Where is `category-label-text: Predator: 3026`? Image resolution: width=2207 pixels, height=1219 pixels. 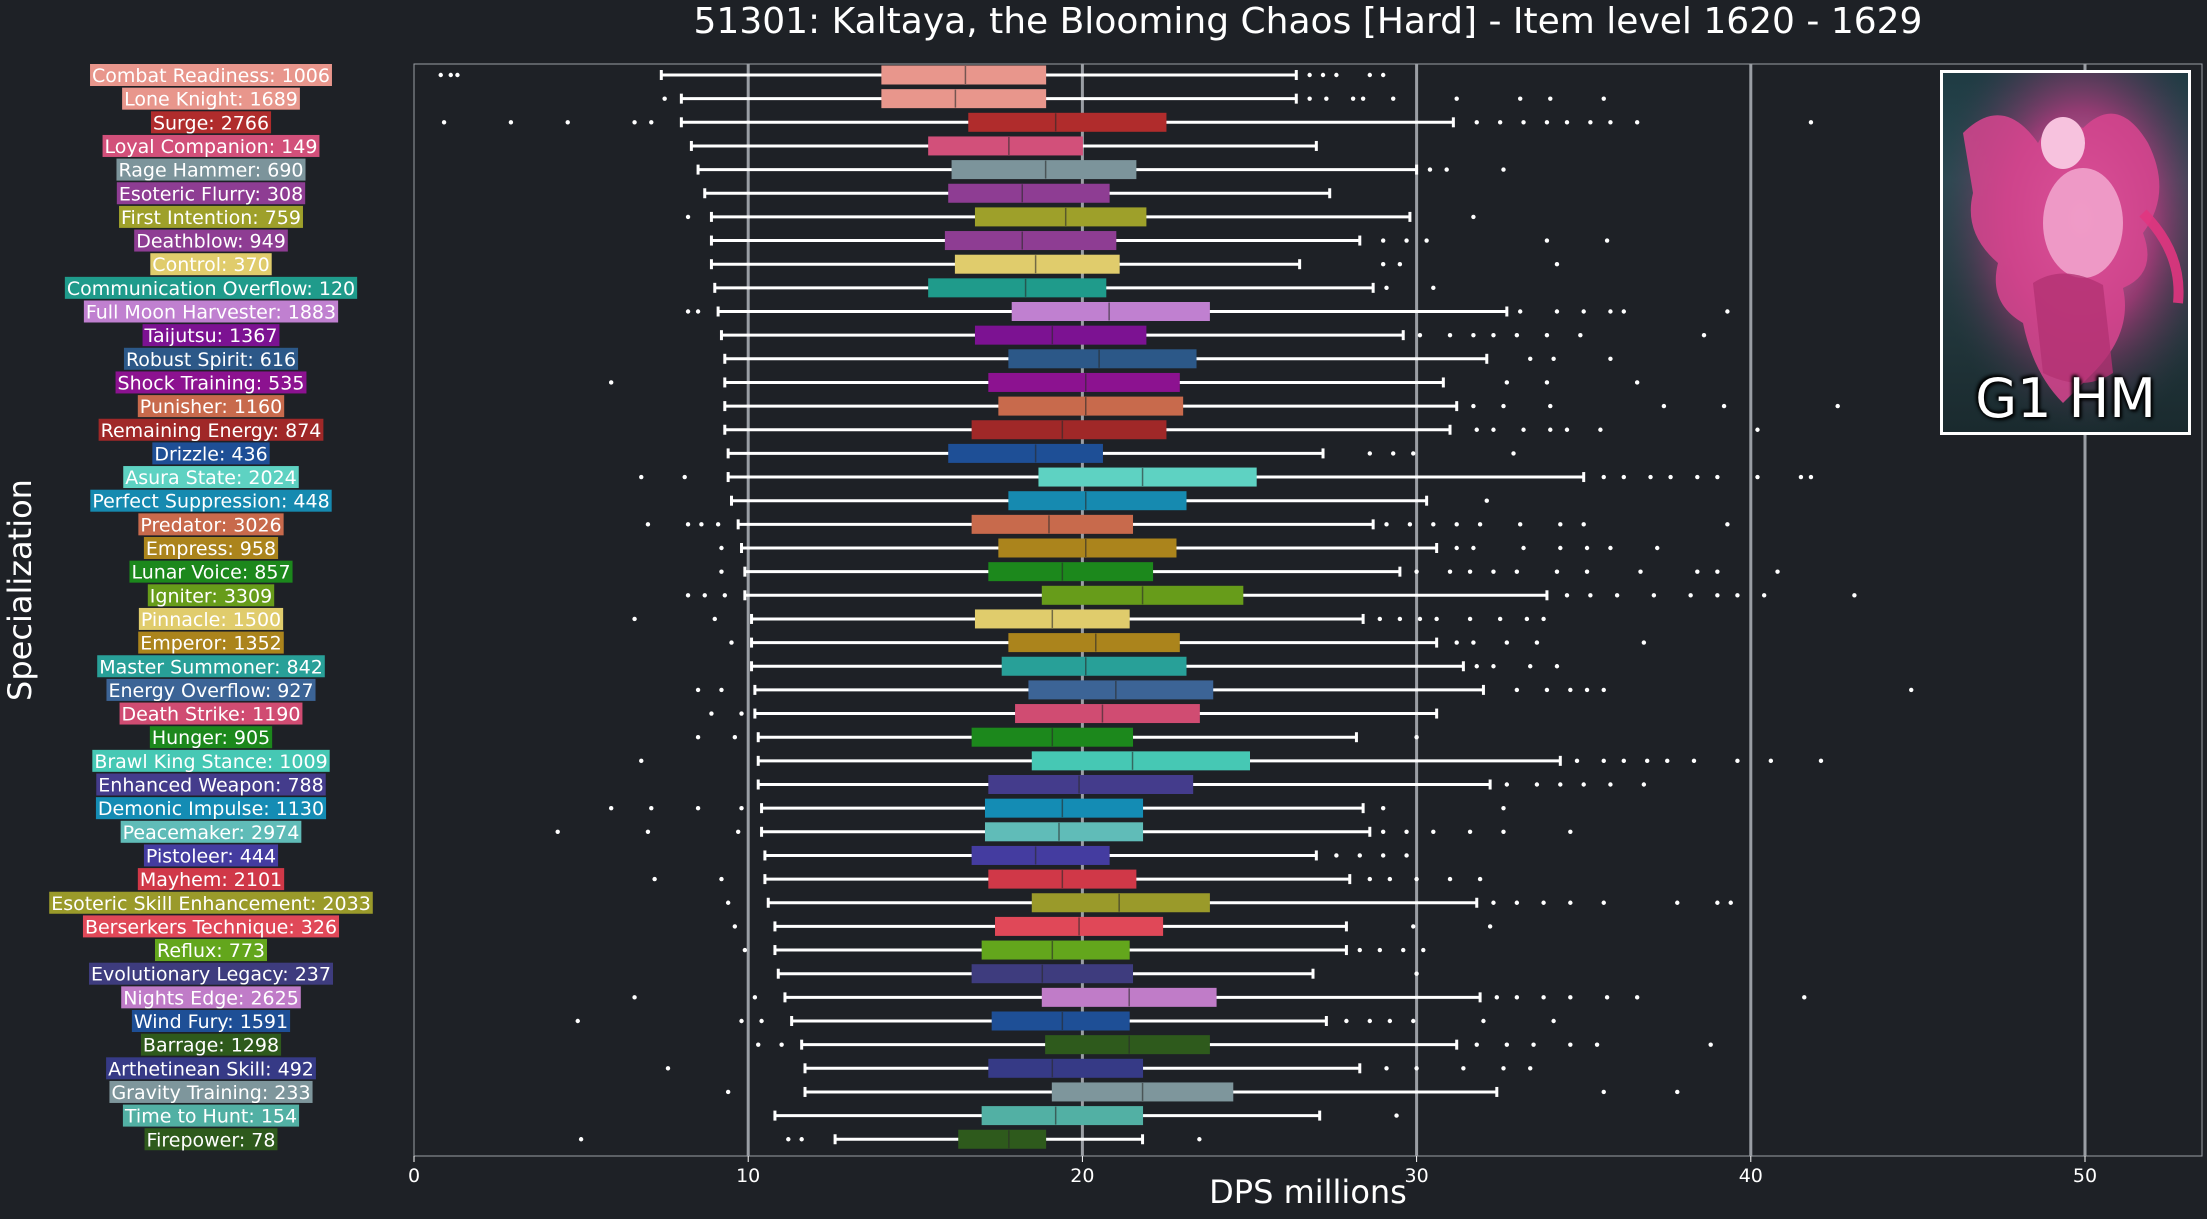
category-label-text: Predator: 3026 is located at coordinates (210, 525).